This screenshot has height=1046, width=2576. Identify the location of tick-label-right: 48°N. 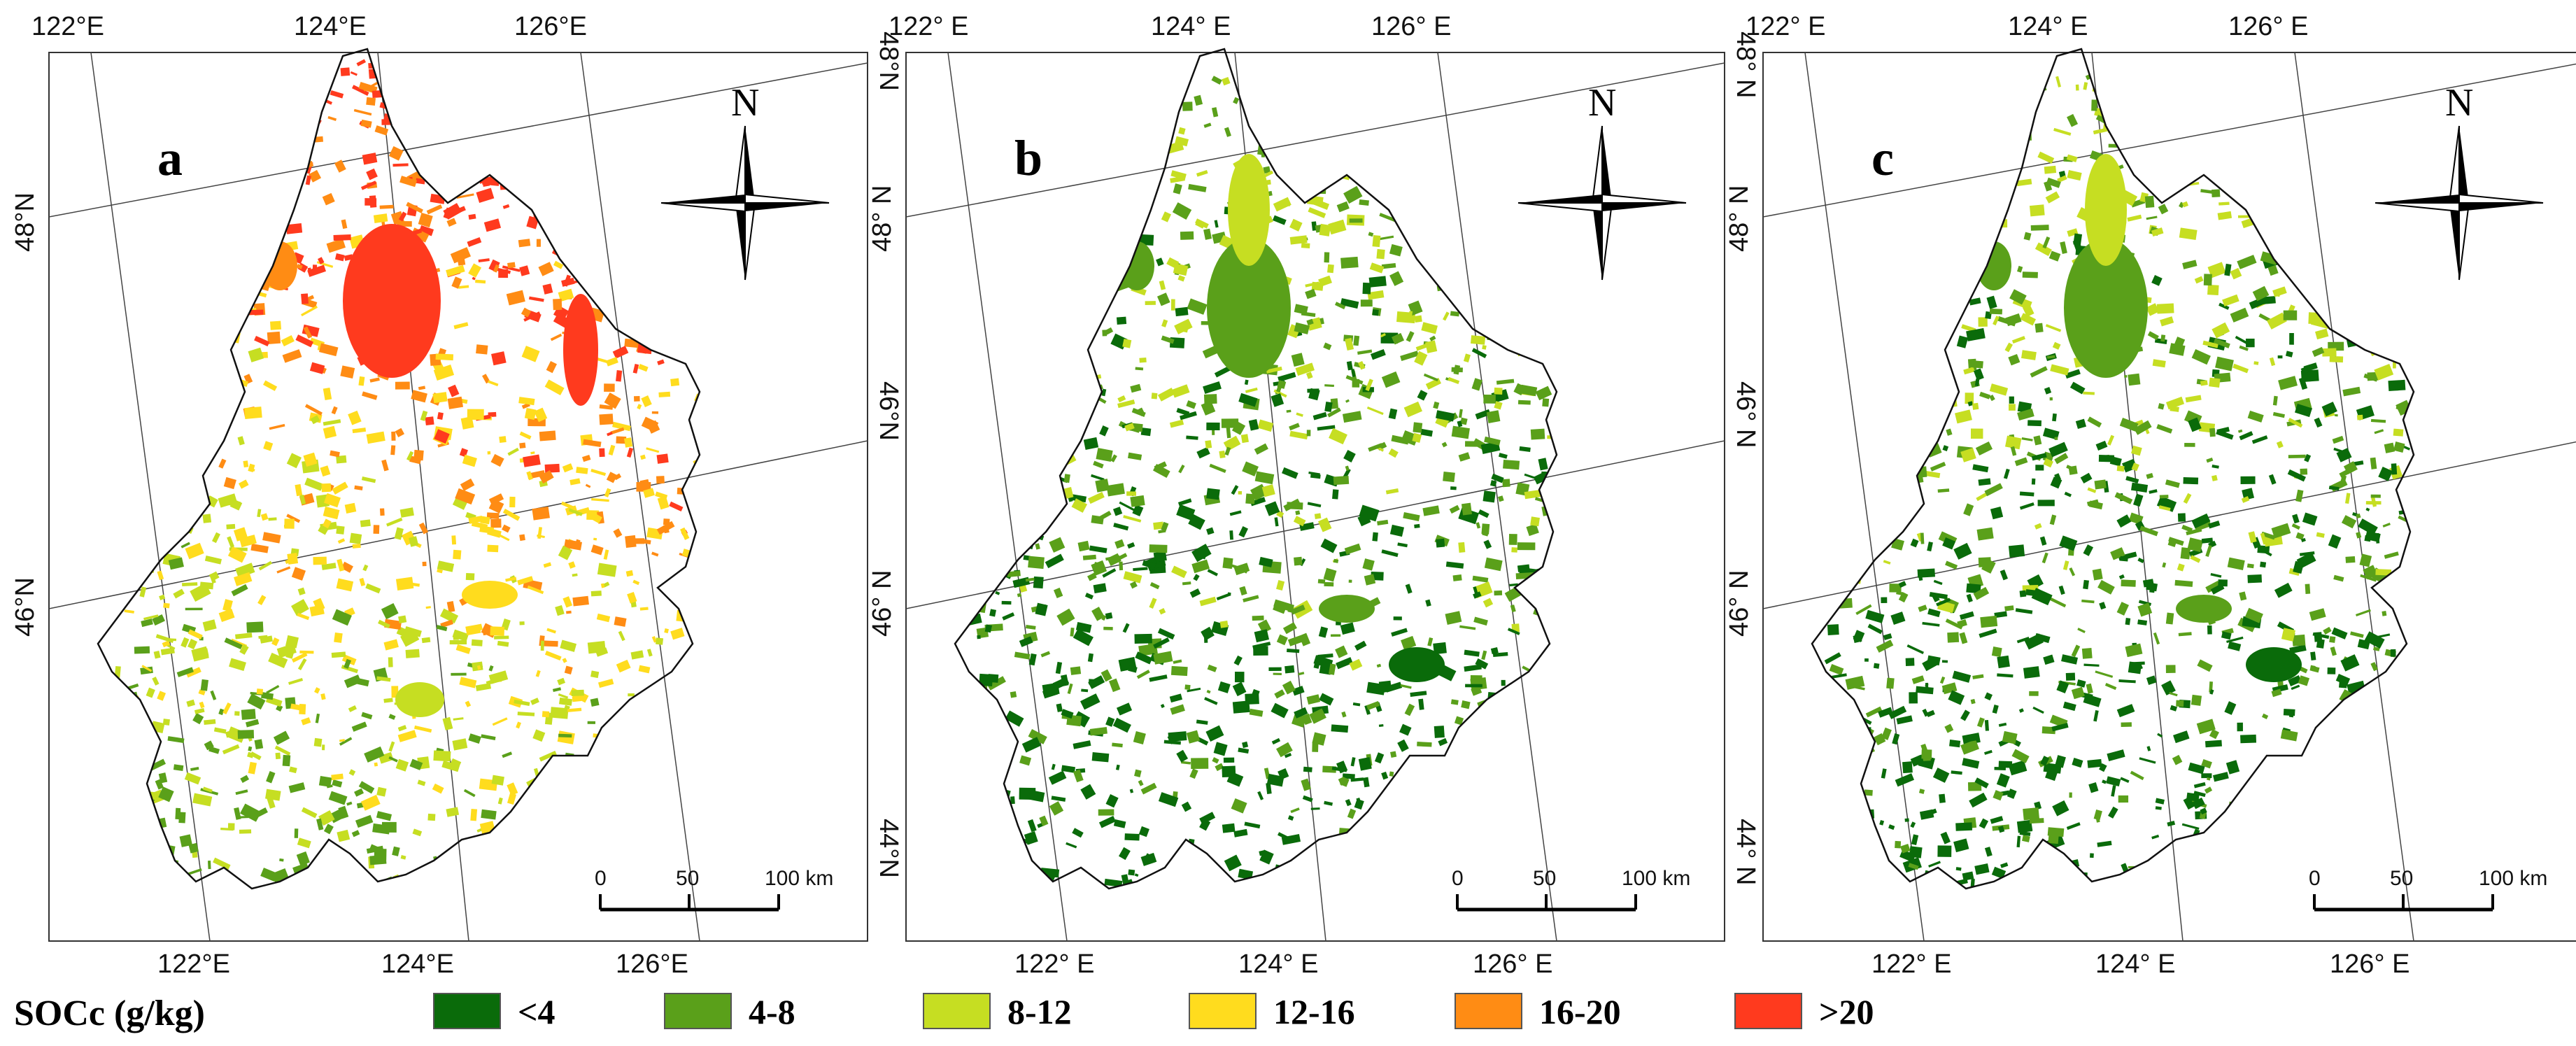
(889, 61).